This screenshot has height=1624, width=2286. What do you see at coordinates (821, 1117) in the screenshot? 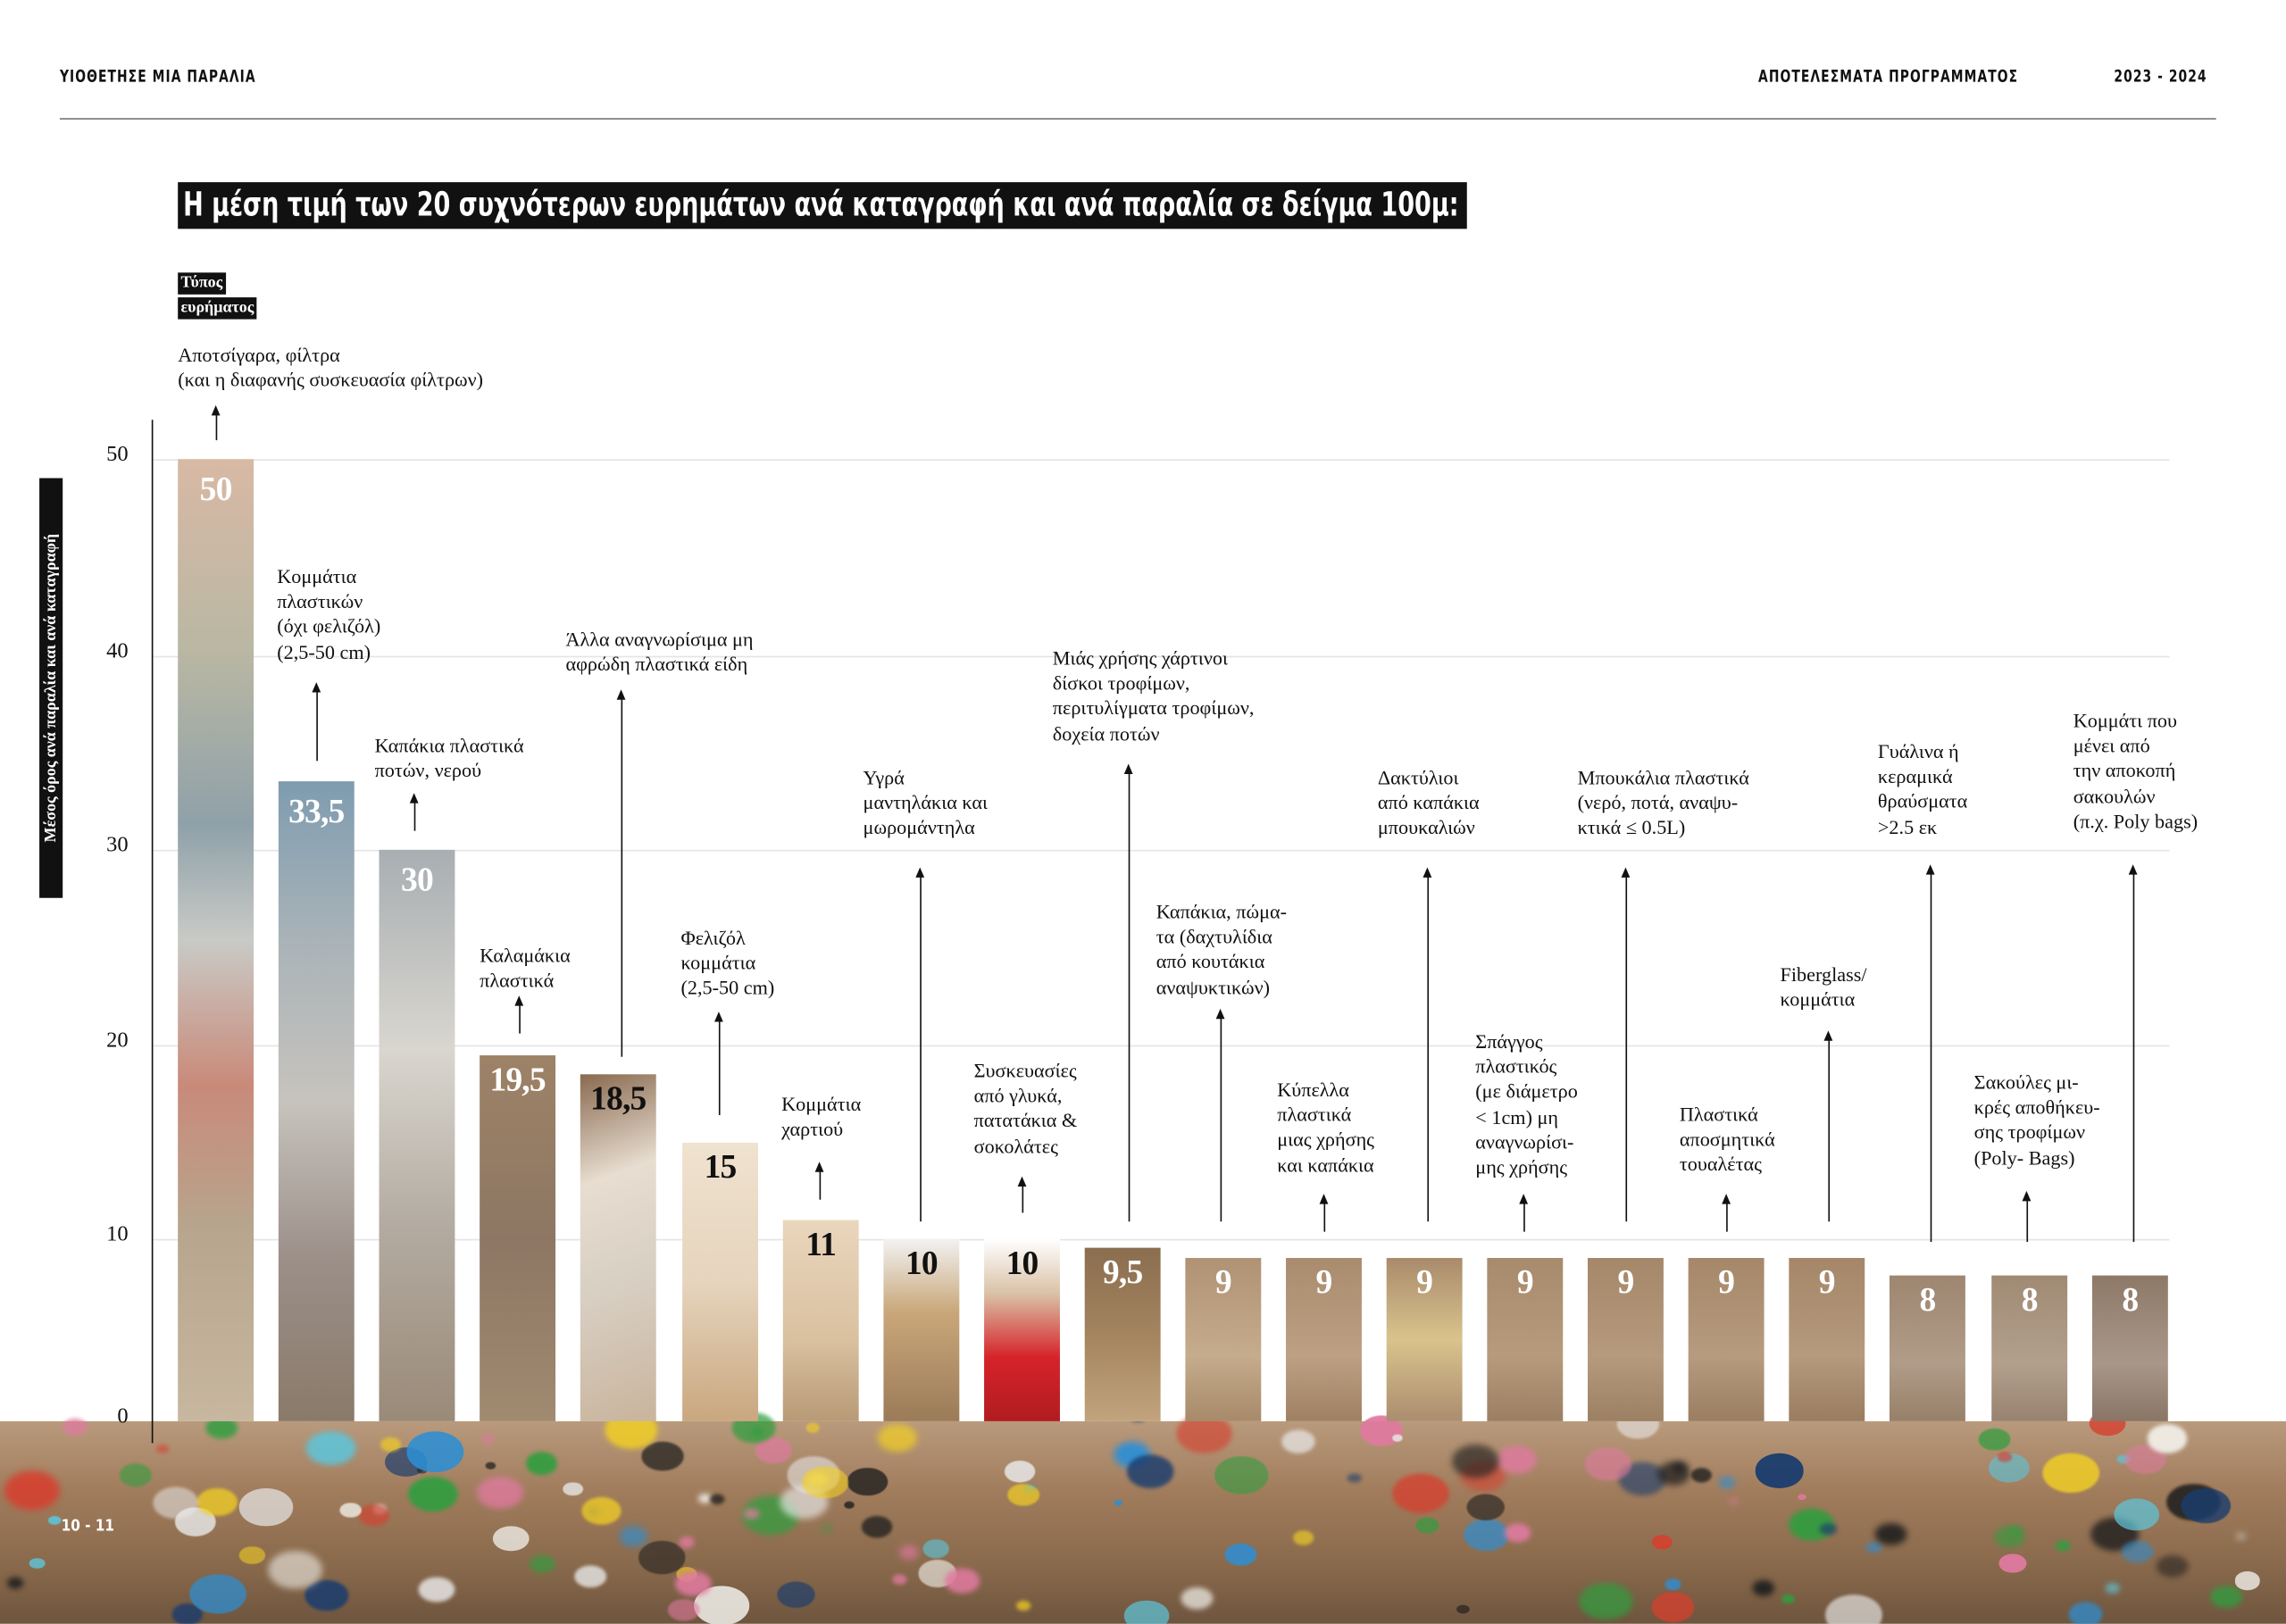
I see `category-label: Κομμάτια χαρτιού` at bounding box center [821, 1117].